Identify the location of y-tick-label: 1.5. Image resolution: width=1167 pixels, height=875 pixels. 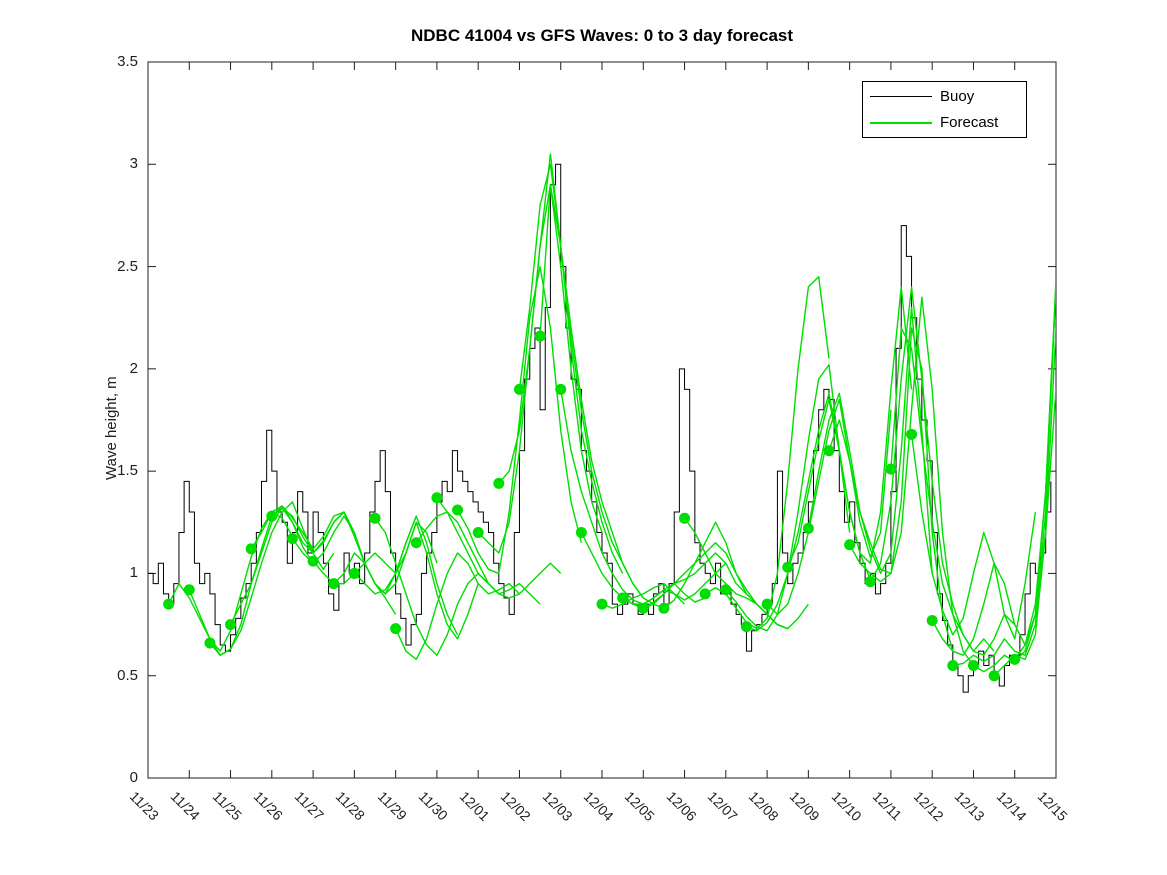
(127, 471).